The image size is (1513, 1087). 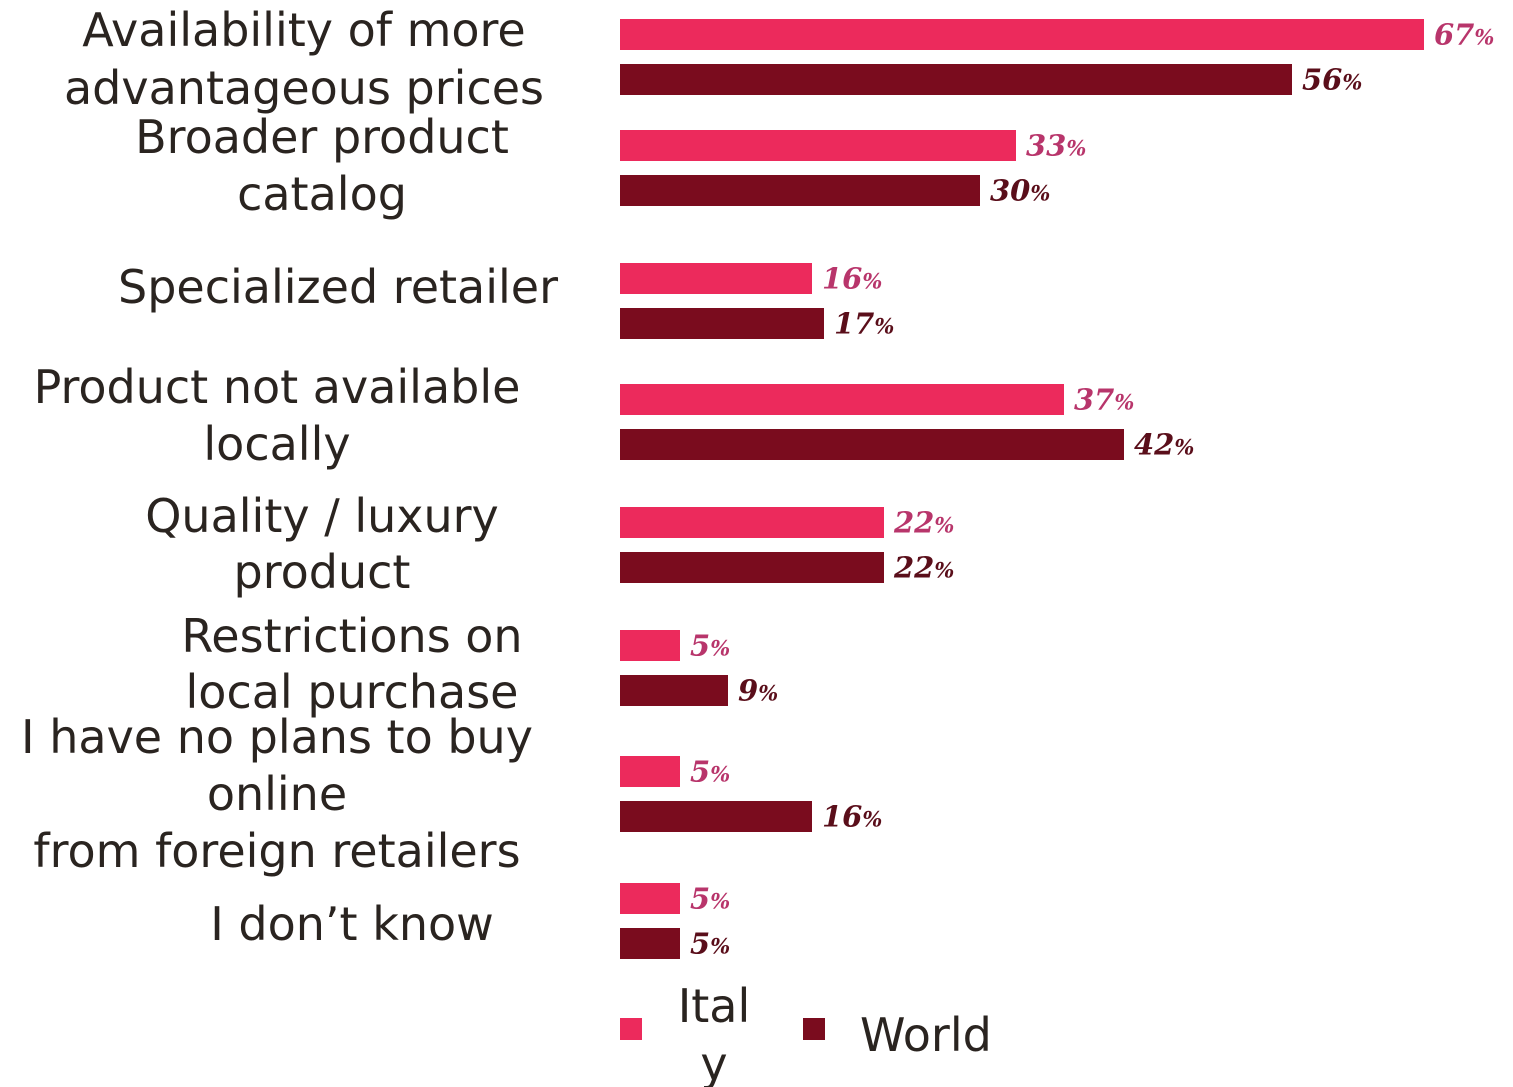 What do you see at coordinates (758, 691) in the screenshot?
I see `world-value-label: 9%` at bounding box center [758, 691].